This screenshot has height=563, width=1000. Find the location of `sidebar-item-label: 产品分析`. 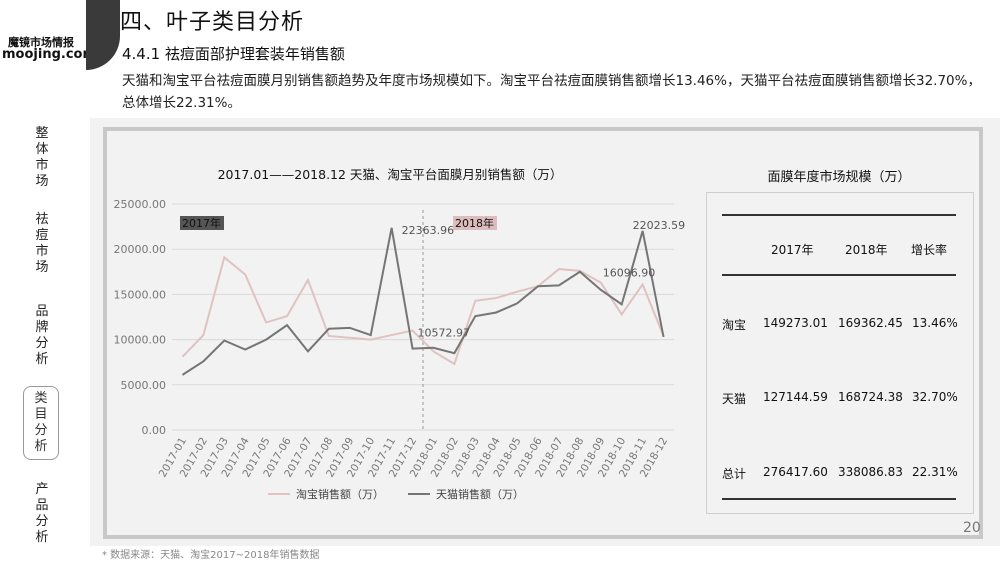

sidebar-item-label: 产品分析 is located at coordinates (42, 513).